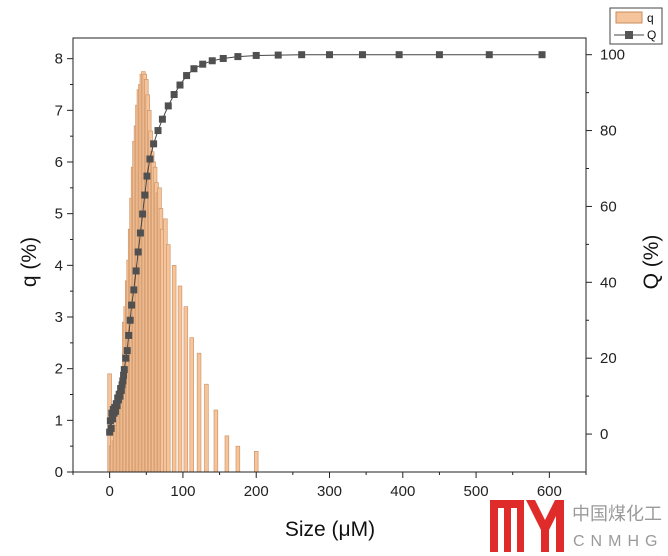 Image resolution: width=668 pixels, height=556 pixels. I want to click on x-tick-label: 100, so click(182, 491).